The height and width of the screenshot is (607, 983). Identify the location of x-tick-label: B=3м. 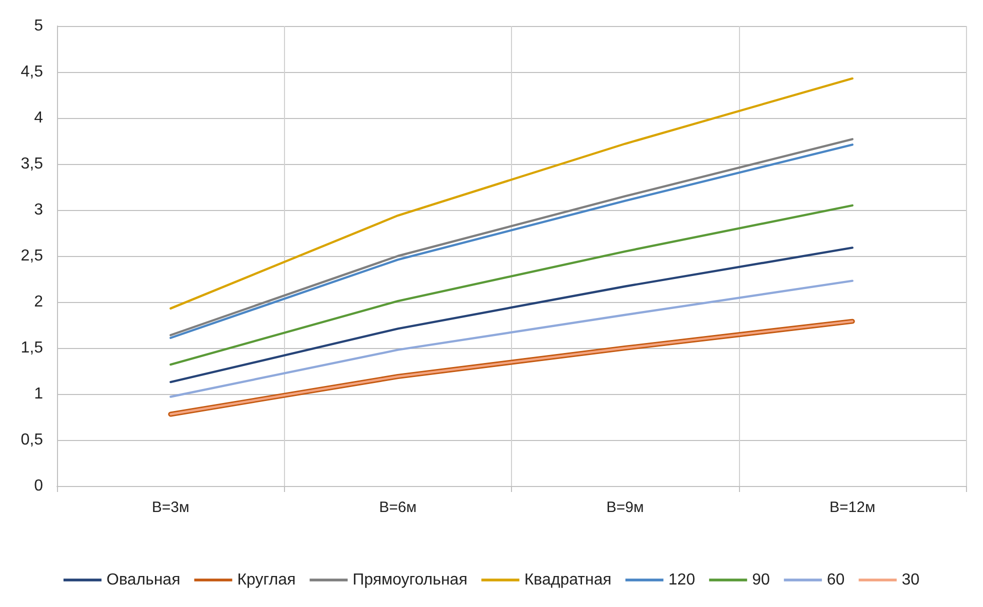
(171, 507).